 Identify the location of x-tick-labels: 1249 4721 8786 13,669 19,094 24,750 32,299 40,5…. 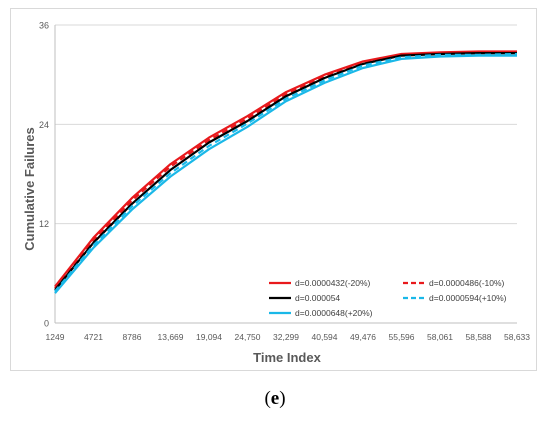
(288, 337).